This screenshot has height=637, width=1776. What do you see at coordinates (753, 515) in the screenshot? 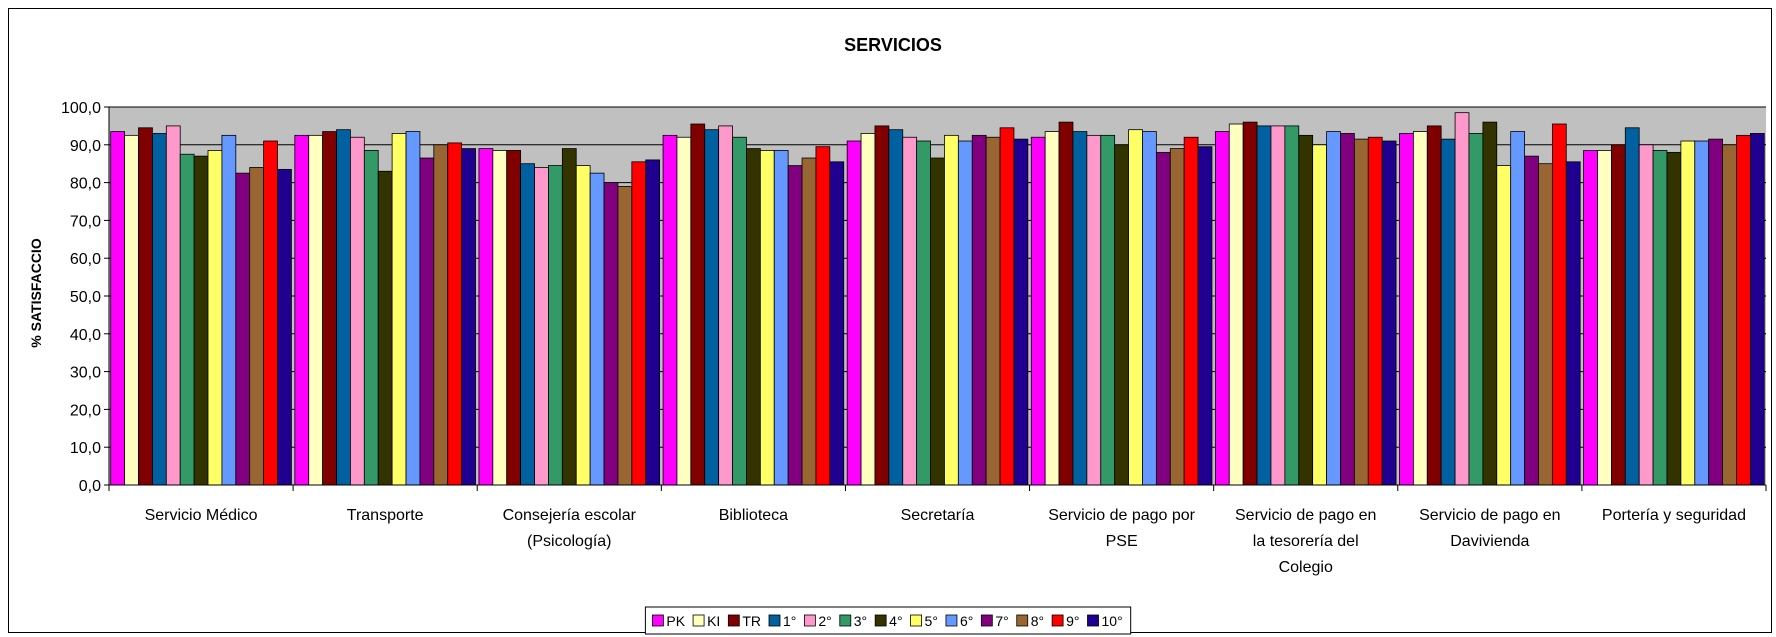
I see `x-category-label: Biblioteca` at bounding box center [753, 515].